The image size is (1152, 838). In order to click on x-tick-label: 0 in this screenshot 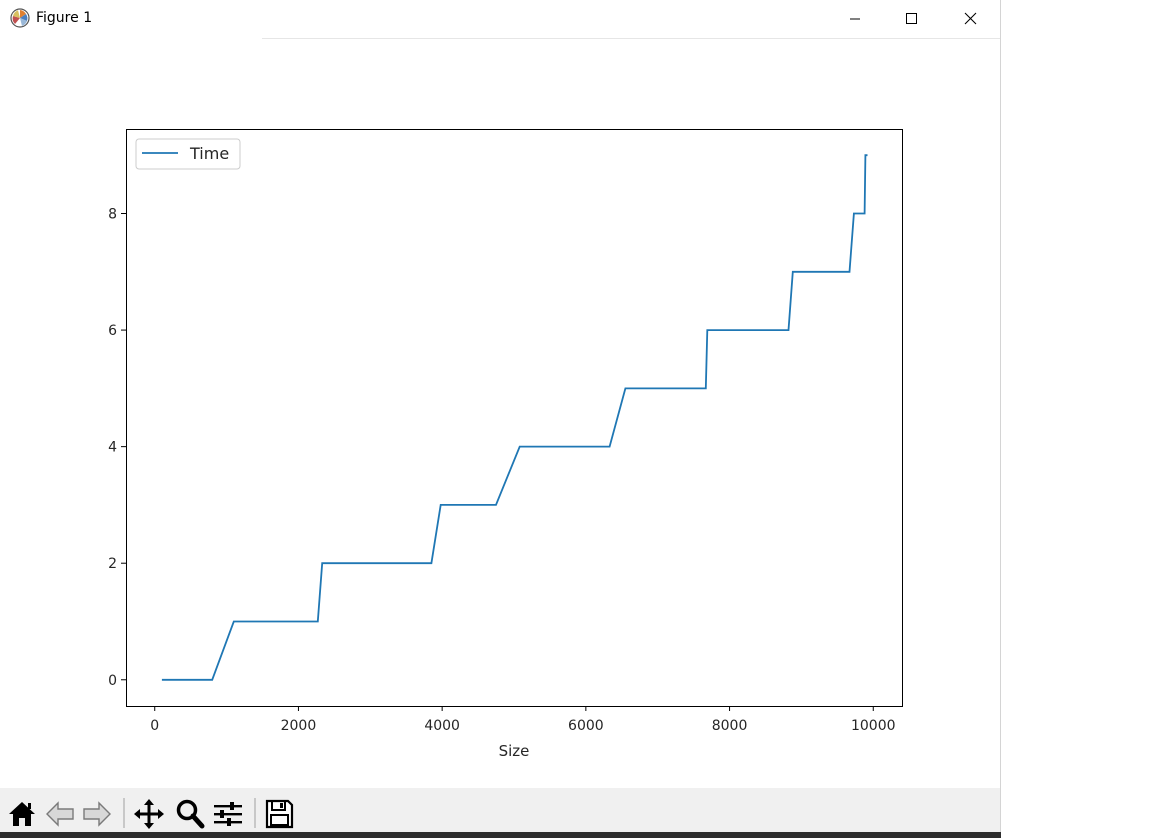, I will do `click(154, 726)`.